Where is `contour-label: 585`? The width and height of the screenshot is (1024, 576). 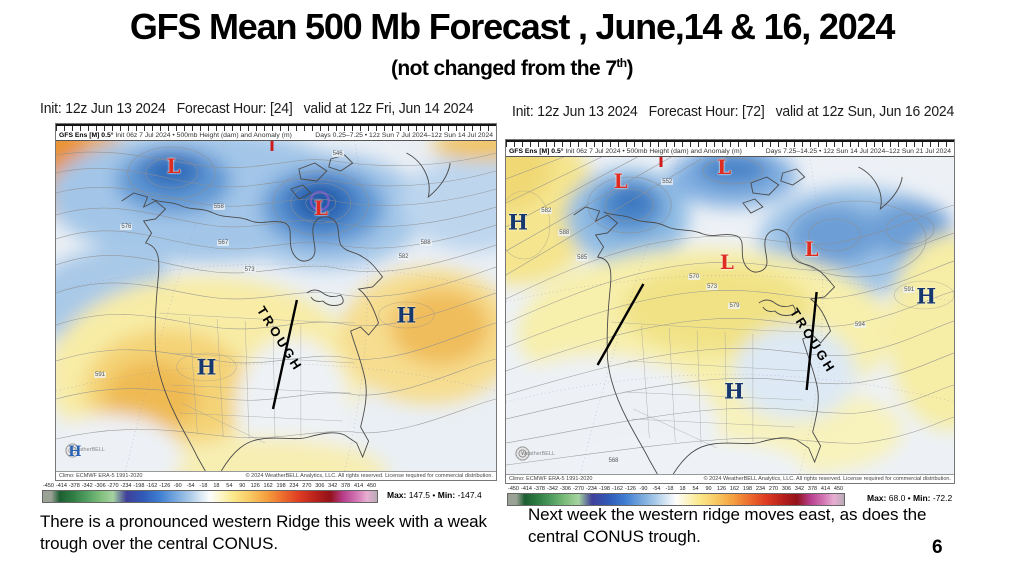 contour-label: 585 is located at coordinates (582, 258).